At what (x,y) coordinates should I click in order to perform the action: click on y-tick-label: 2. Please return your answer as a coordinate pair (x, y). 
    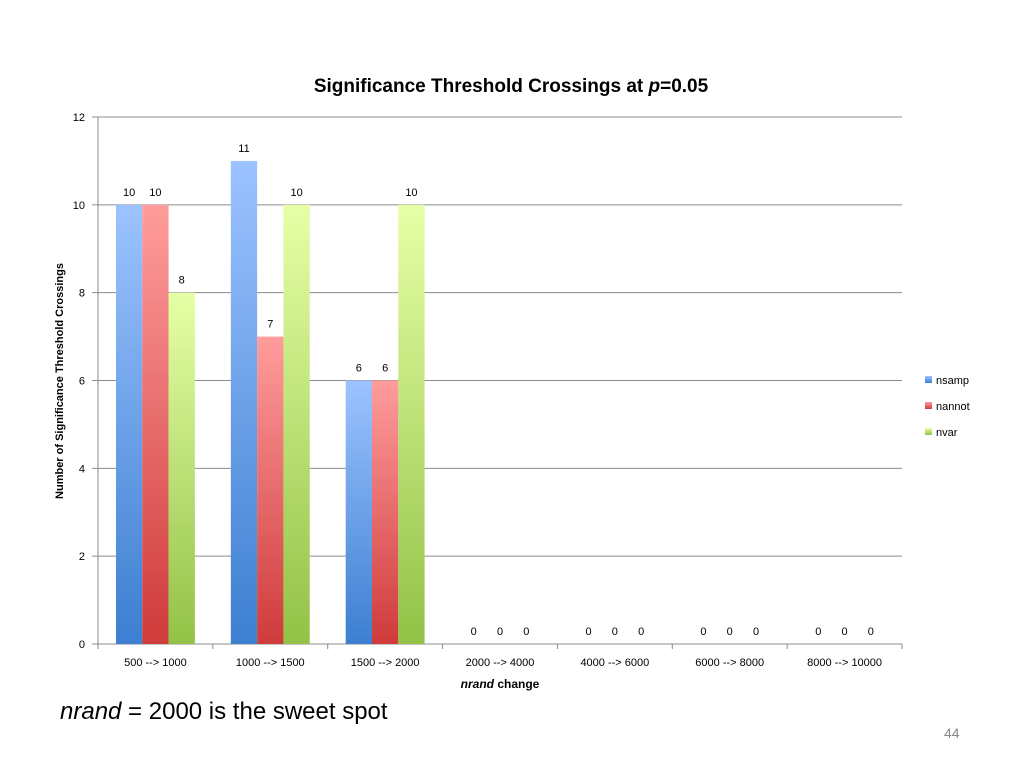
    Looking at the image, I should click on (82, 557).